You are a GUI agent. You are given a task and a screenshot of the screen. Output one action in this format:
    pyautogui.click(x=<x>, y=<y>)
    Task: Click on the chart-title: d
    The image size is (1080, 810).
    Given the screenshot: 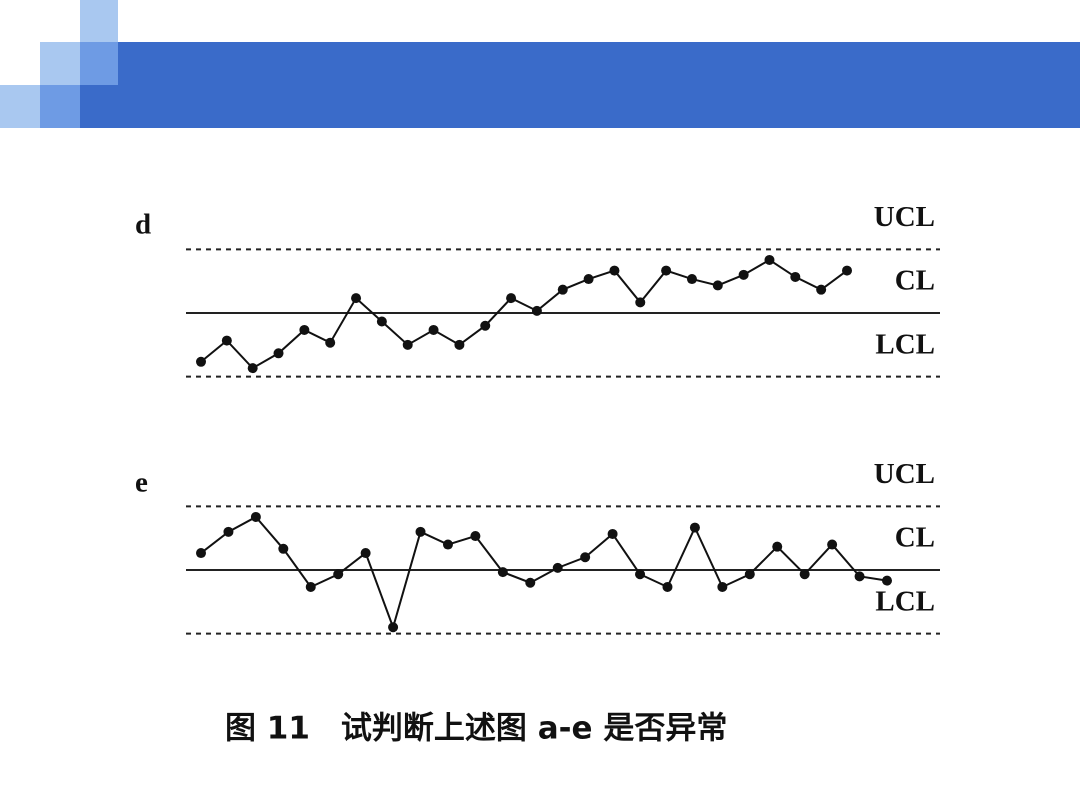 What is the action you would take?
    pyautogui.click(x=143, y=225)
    